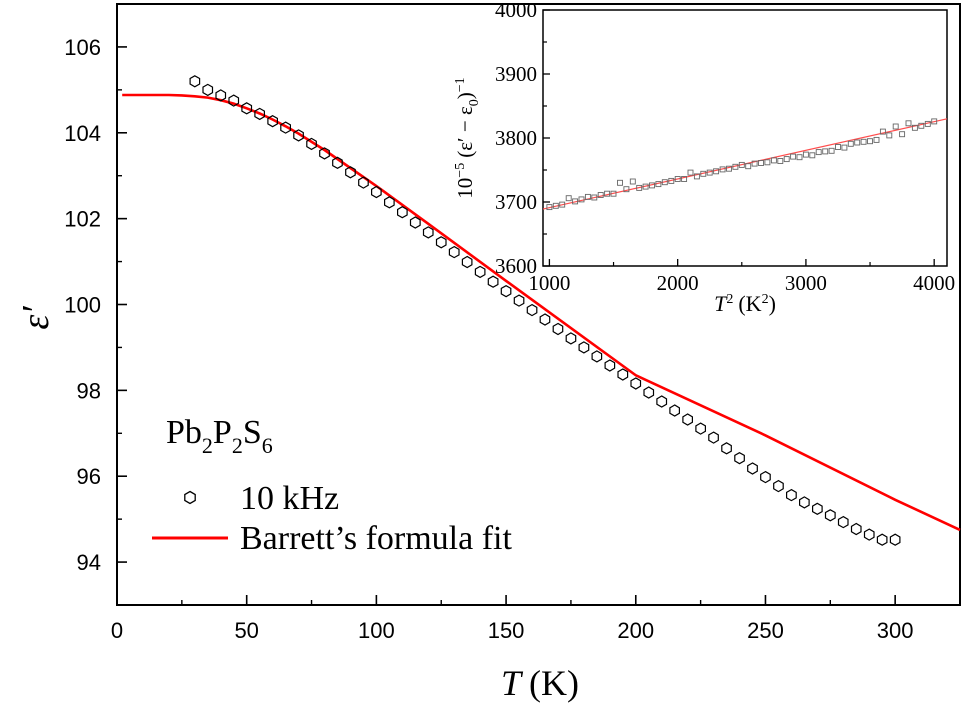 The height and width of the screenshot is (703, 962). Describe the element at coordinates (376, 538) in the screenshot. I see `legend-label-fit: Barrett’s formula fit` at that location.